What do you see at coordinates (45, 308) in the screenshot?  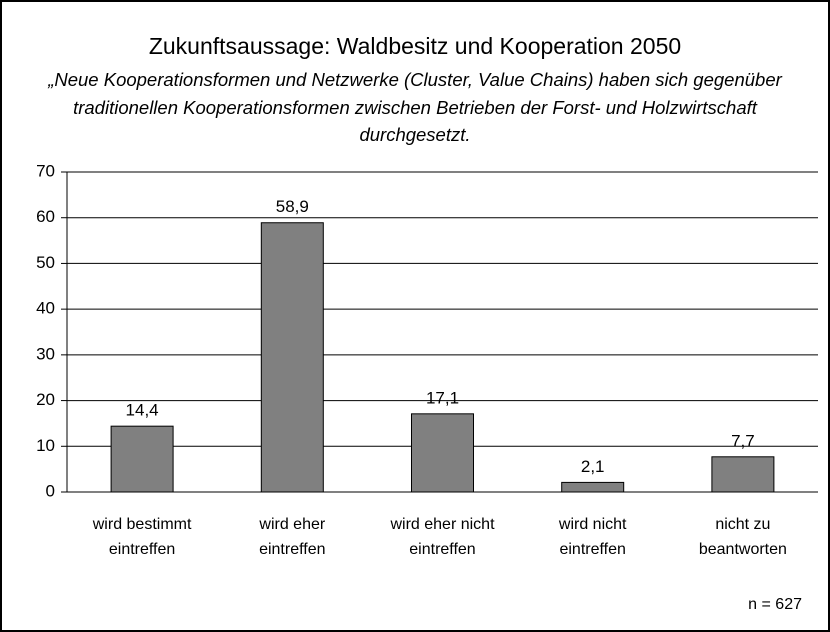 I see `y-tick-label: 40` at bounding box center [45, 308].